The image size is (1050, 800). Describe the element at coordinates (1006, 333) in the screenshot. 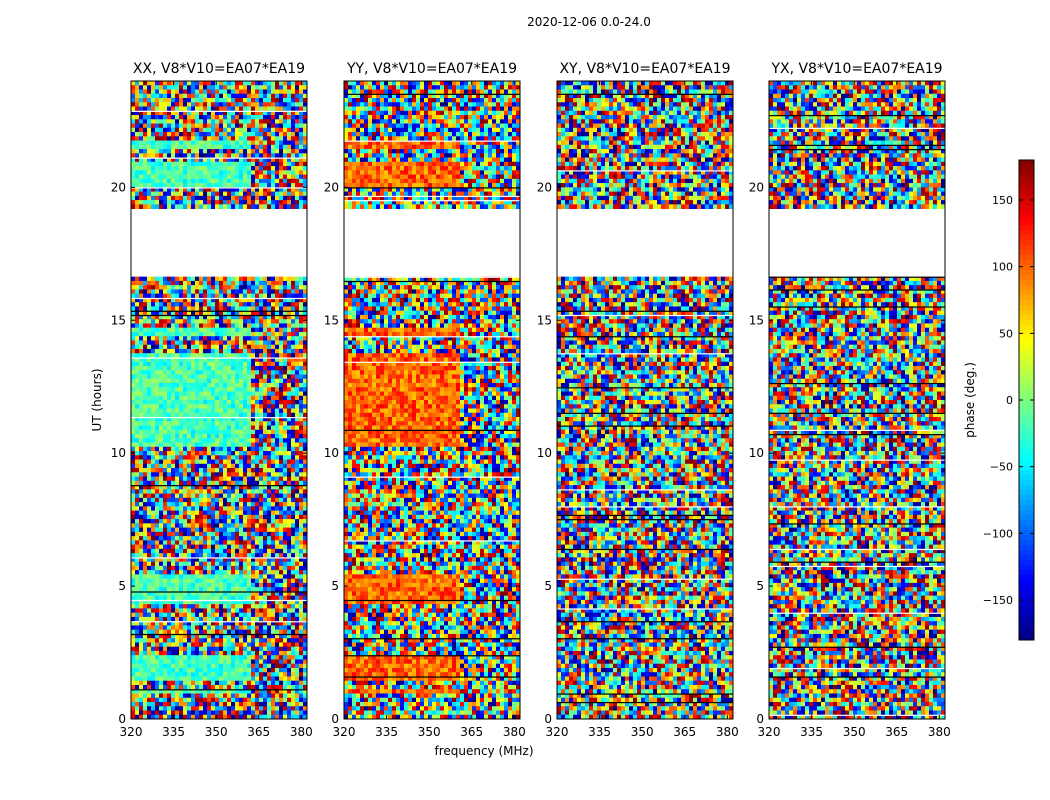

I see `colorbar-tick-label: 50` at that location.